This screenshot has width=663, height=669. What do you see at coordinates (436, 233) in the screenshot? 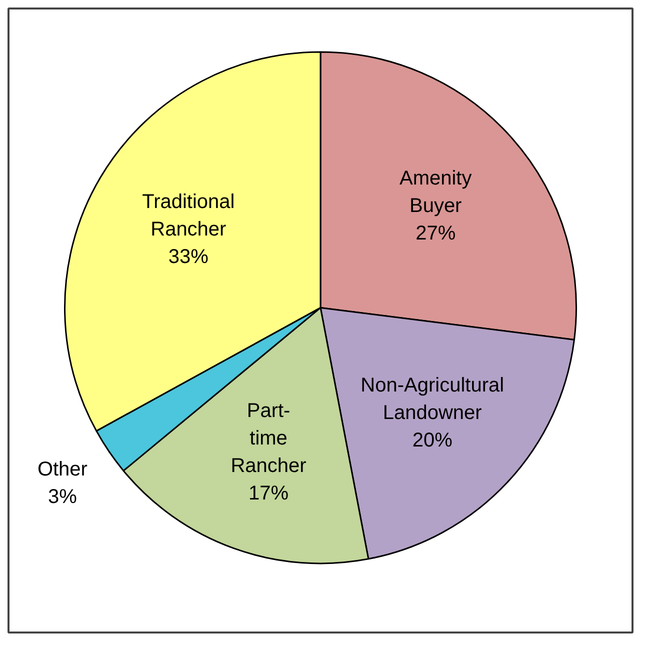
I see `data-label: 27%` at bounding box center [436, 233].